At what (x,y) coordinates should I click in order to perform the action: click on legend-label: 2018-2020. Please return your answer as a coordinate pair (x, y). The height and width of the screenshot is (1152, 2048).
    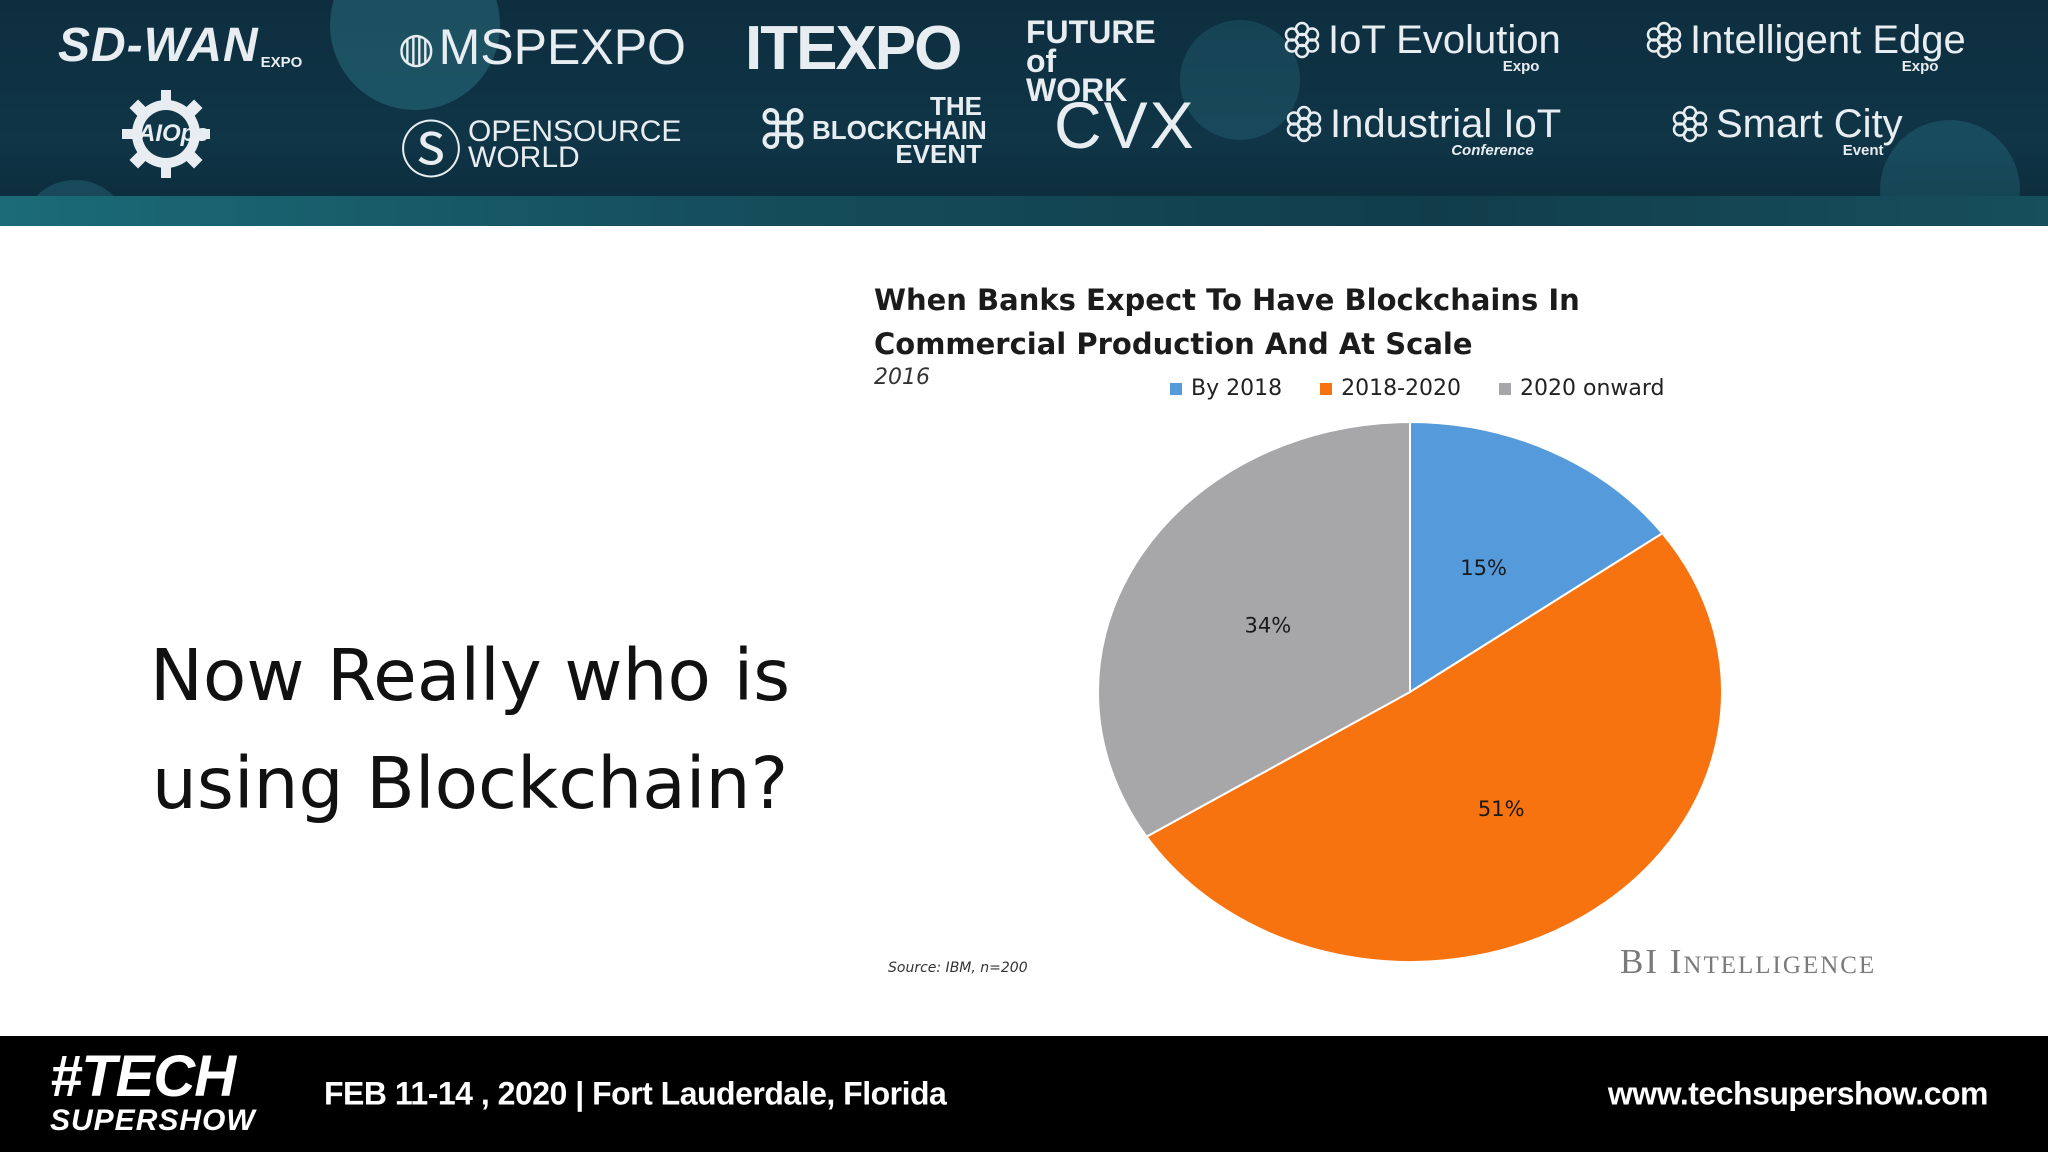
    Looking at the image, I should click on (1401, 388).